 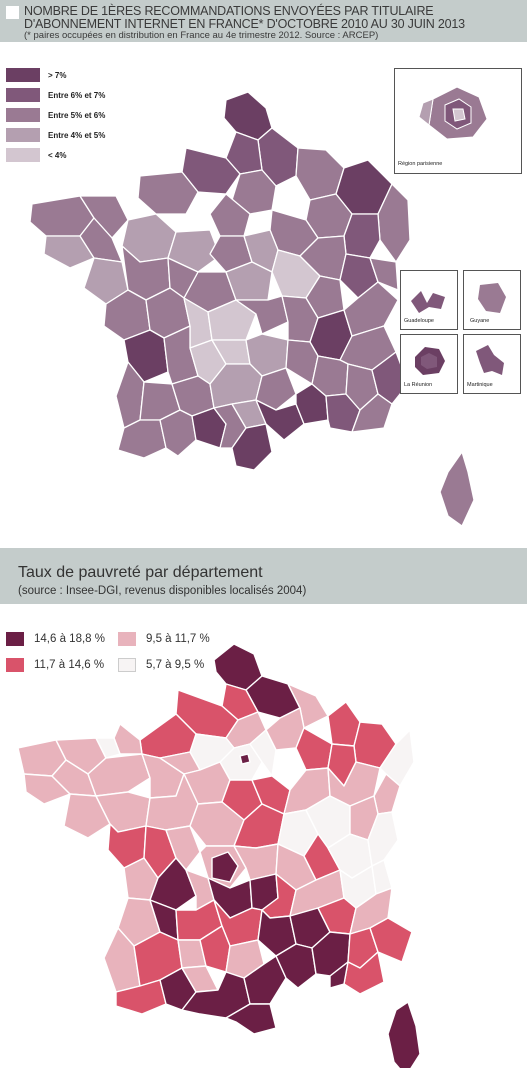 I want to click on guadeloupe-map, so click(x=428, y=302).